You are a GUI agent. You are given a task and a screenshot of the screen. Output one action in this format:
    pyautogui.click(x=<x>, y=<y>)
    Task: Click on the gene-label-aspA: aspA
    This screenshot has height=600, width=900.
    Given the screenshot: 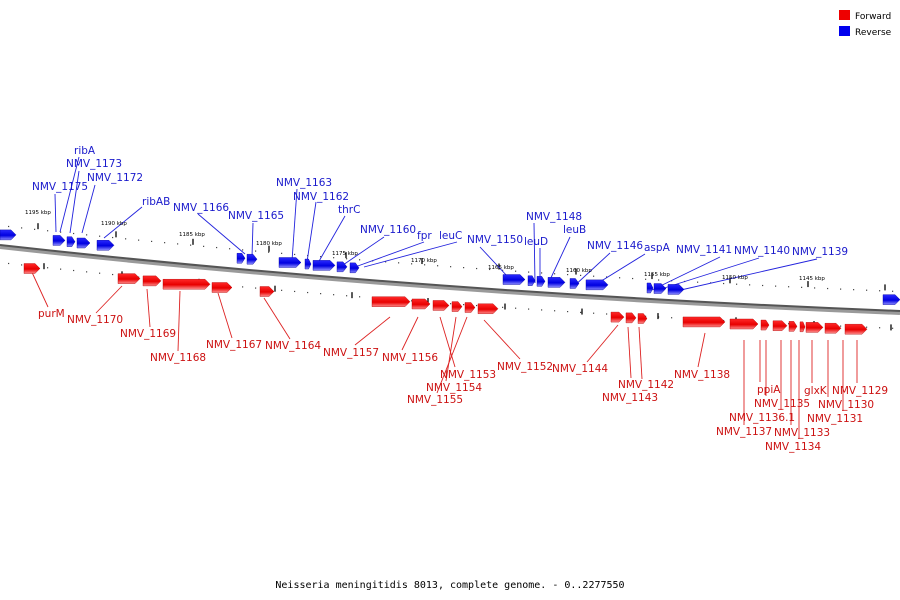 What is the action you would take?
    pyautogui.click(x=657, y=248)
    